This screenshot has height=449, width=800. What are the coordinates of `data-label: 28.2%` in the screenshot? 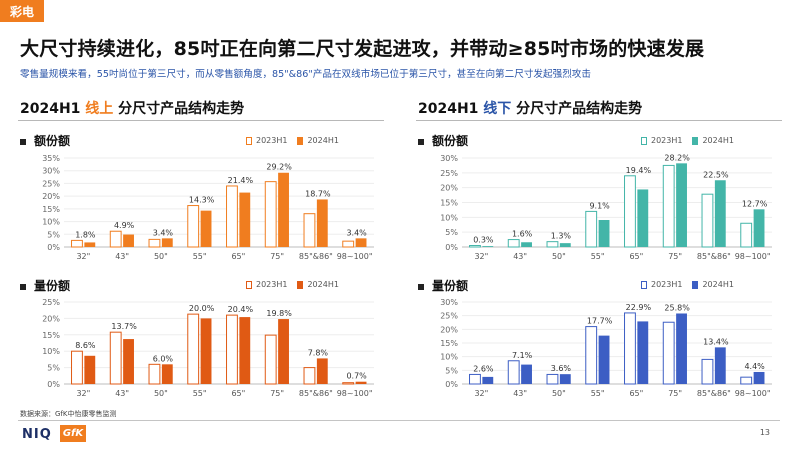 It's located at (677, 157).